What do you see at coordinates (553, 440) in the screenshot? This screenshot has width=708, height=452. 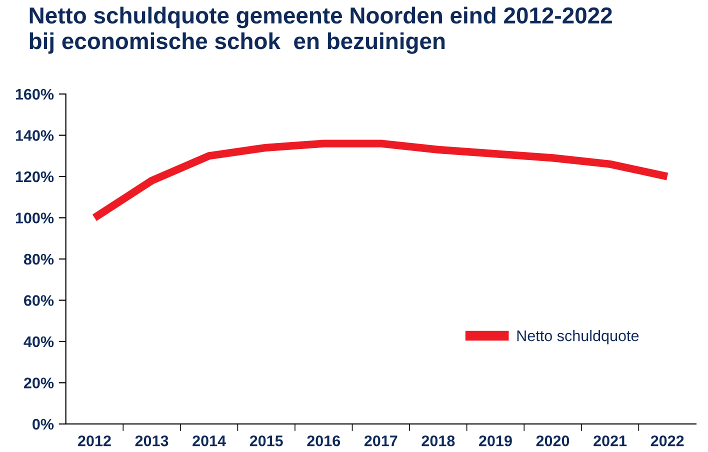 I see `x-tick-label: 2020` at bounding box center [553, 440].